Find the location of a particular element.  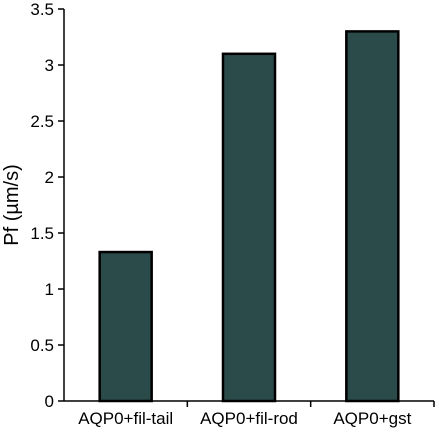

y-tick-label: 3.5 is located at coordinates (42, 9).